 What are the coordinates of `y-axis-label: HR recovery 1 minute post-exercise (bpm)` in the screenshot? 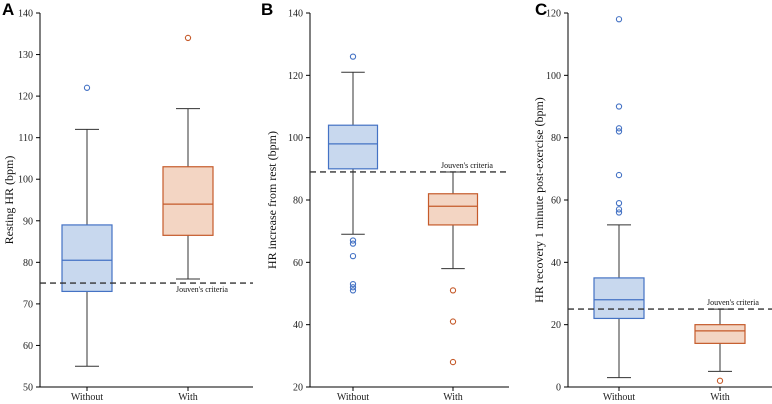 It's located at (539, 200).